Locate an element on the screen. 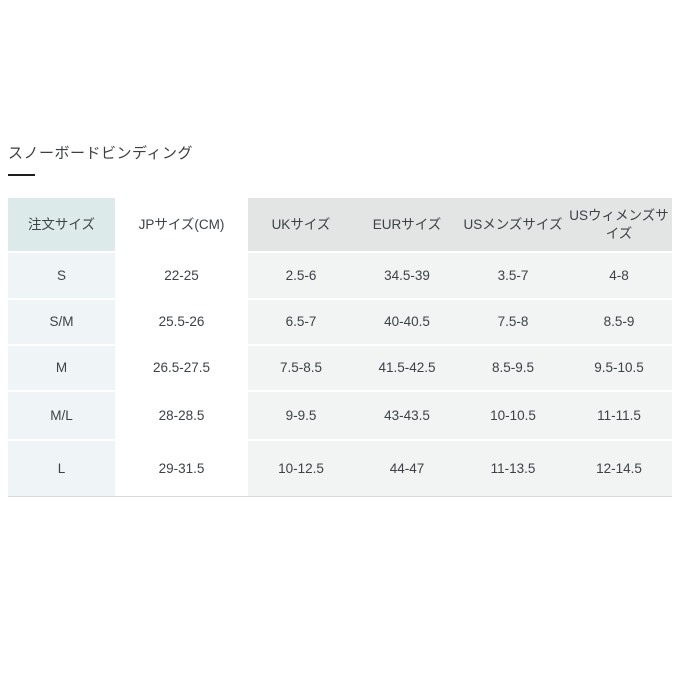 This screenshot has height=680, width=680. size-cell: 8.5-9.5 is located at coordinates (513, 369).